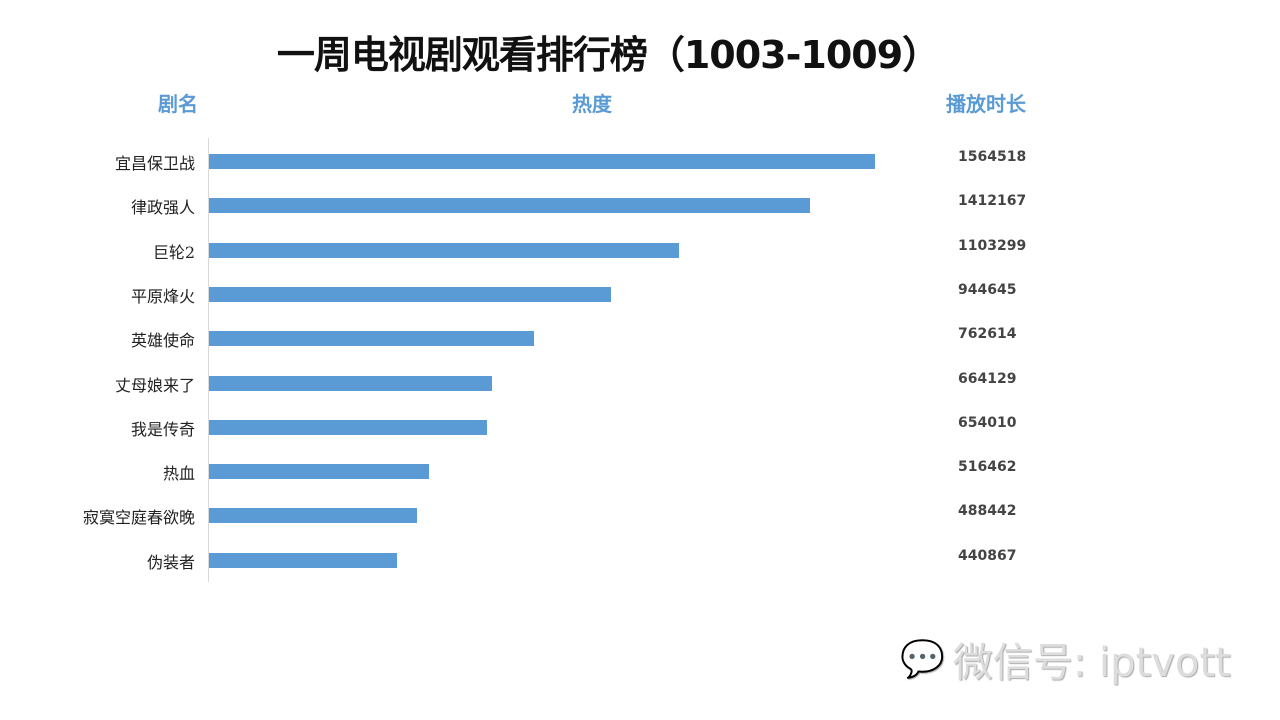  I want to click on category-label: 律政强人, so click(162, 208).